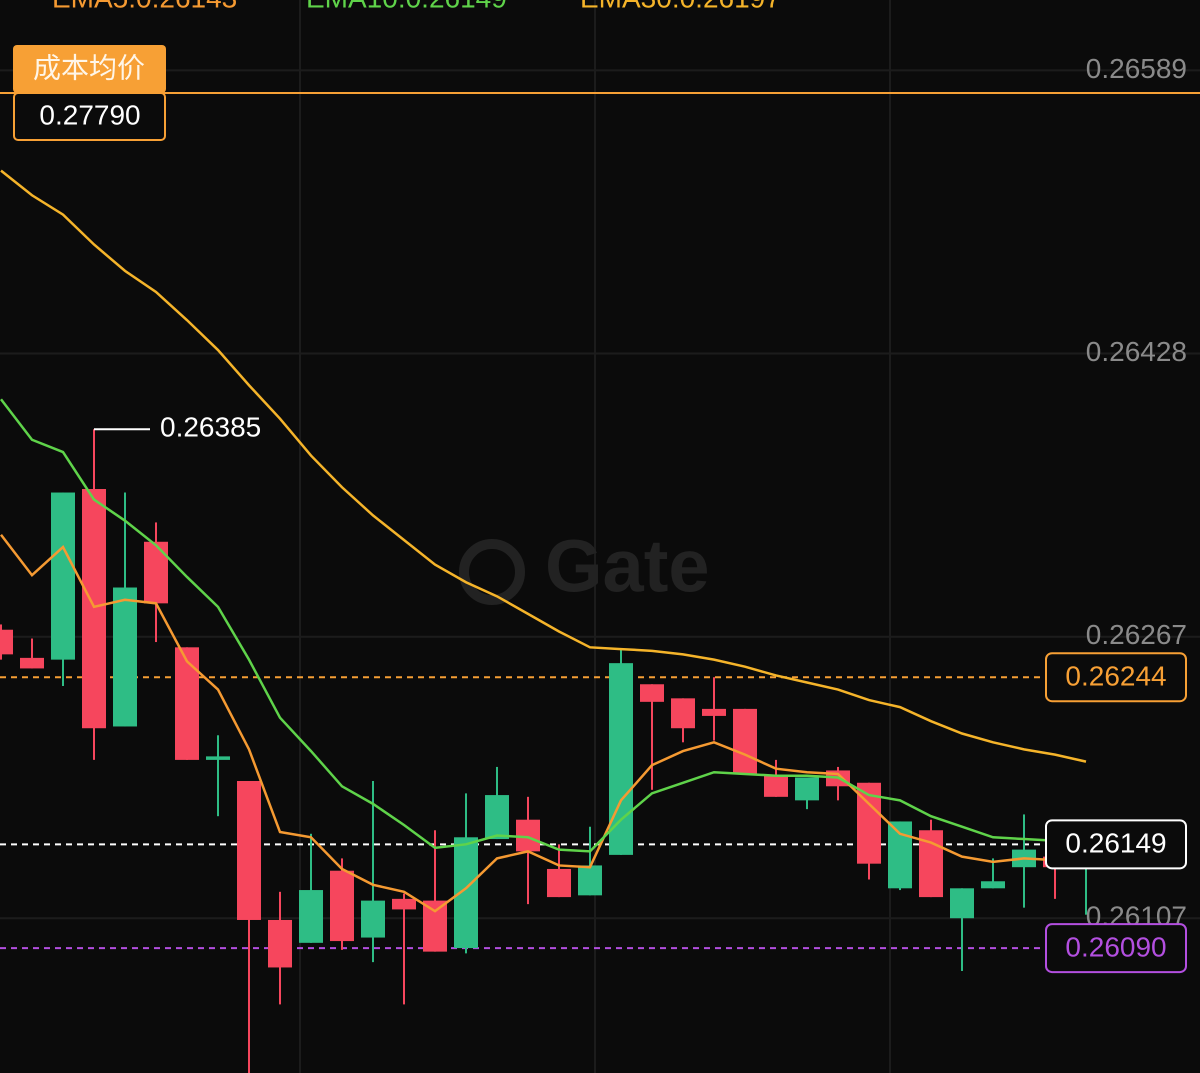 The width and height of the screenshot is (1200, 1073). Describe the element at coordinates (1136, 68) in the screenshot. I see `y-tick-label: 0.26589` at that location.